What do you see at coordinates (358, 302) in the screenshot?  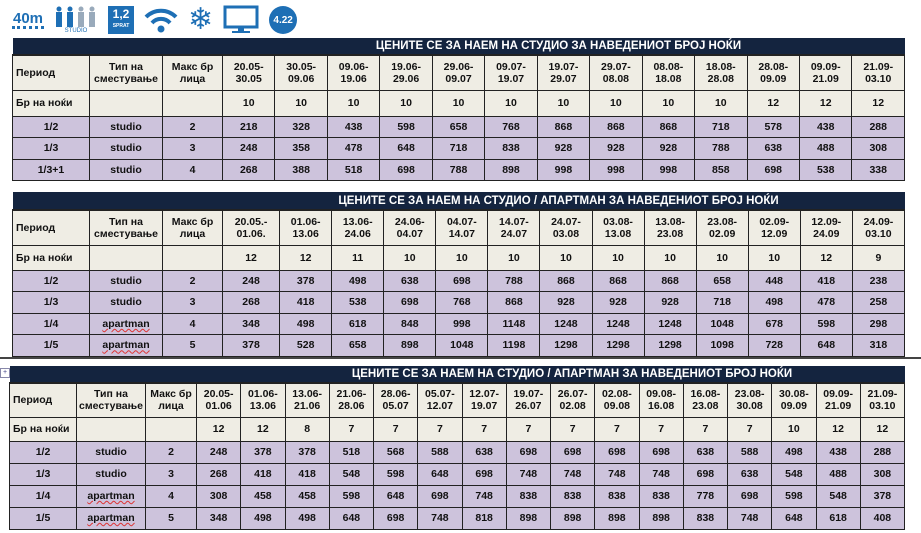 I see `price-cell: 538` at bounding box center [358, 302].